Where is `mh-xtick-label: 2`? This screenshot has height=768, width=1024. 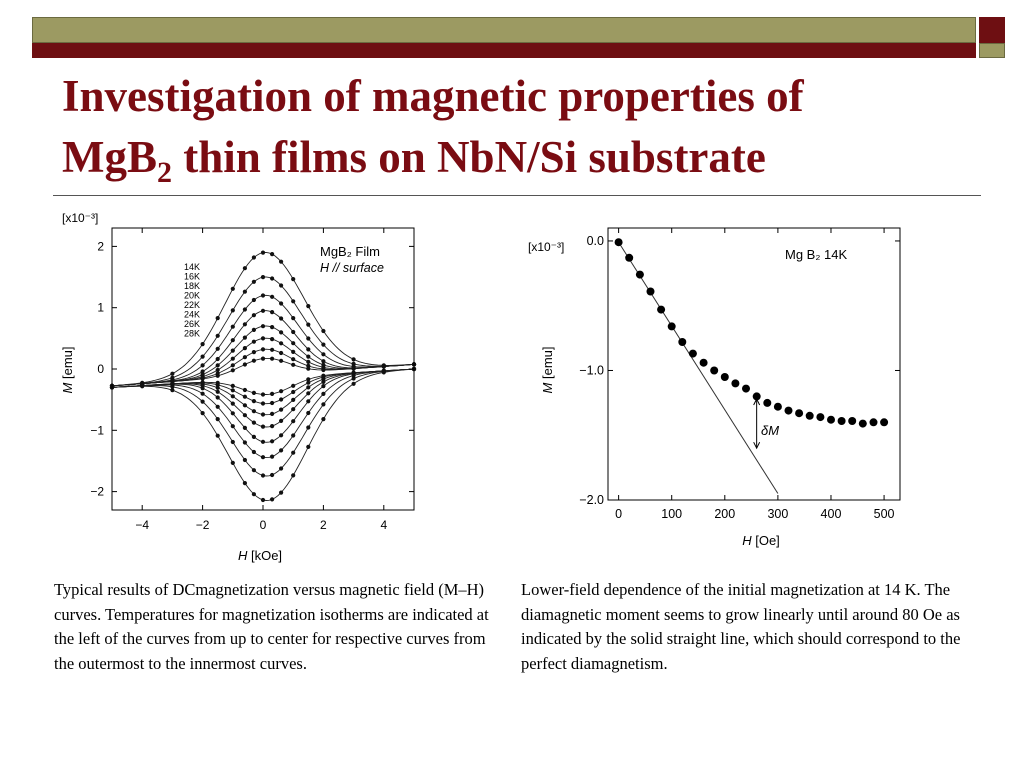 mh-xtick-label: 2 is located at coordinates (323, 525).